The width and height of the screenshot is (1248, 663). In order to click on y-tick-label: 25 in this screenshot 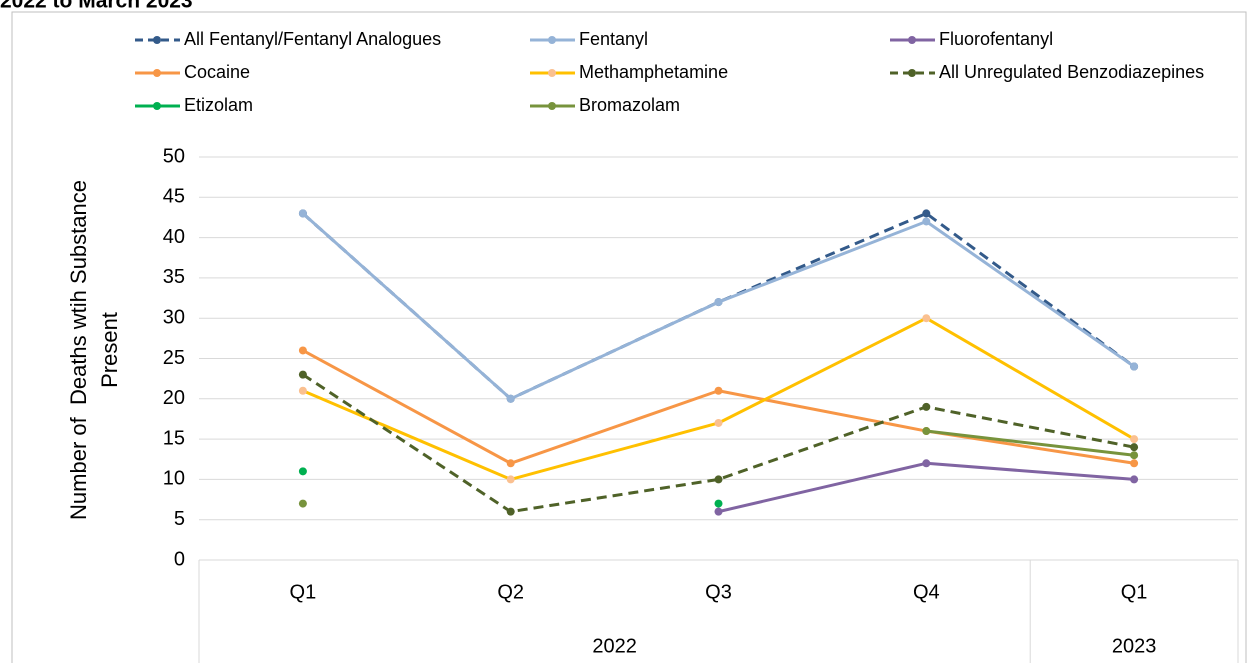, I will do `click(174, 358)`.